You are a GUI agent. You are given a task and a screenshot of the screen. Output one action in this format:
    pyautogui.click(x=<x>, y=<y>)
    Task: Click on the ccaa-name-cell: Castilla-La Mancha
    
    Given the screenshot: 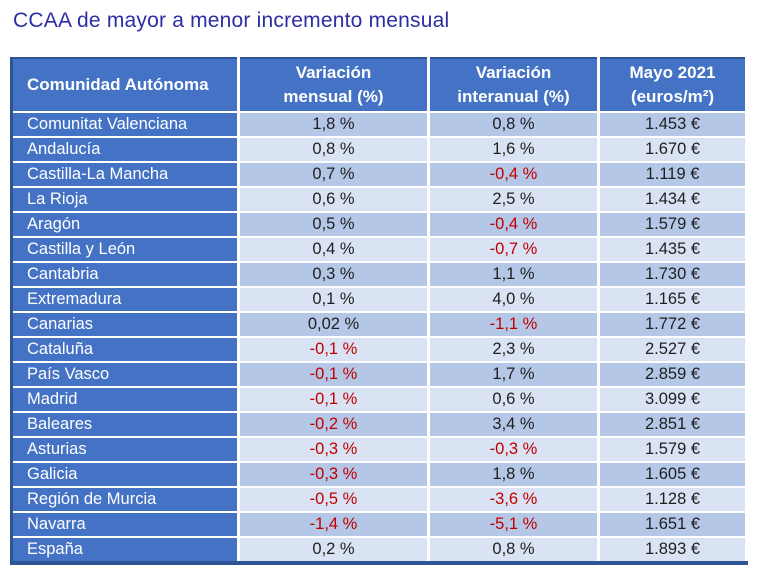 What is the action you would take?
    pyautogui.click(x=125, y=175)
    